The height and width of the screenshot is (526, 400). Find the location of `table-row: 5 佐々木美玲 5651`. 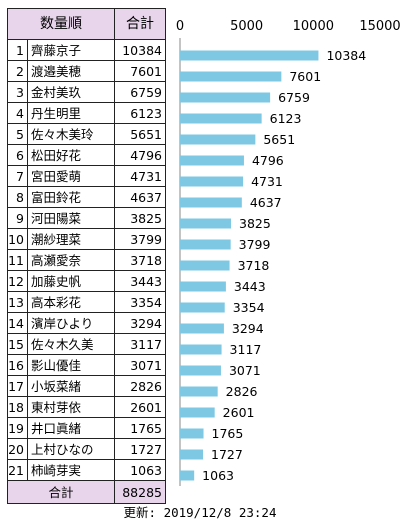

table-row: 5 佐々木美玲 5651 is located at coordinates (86, 134).